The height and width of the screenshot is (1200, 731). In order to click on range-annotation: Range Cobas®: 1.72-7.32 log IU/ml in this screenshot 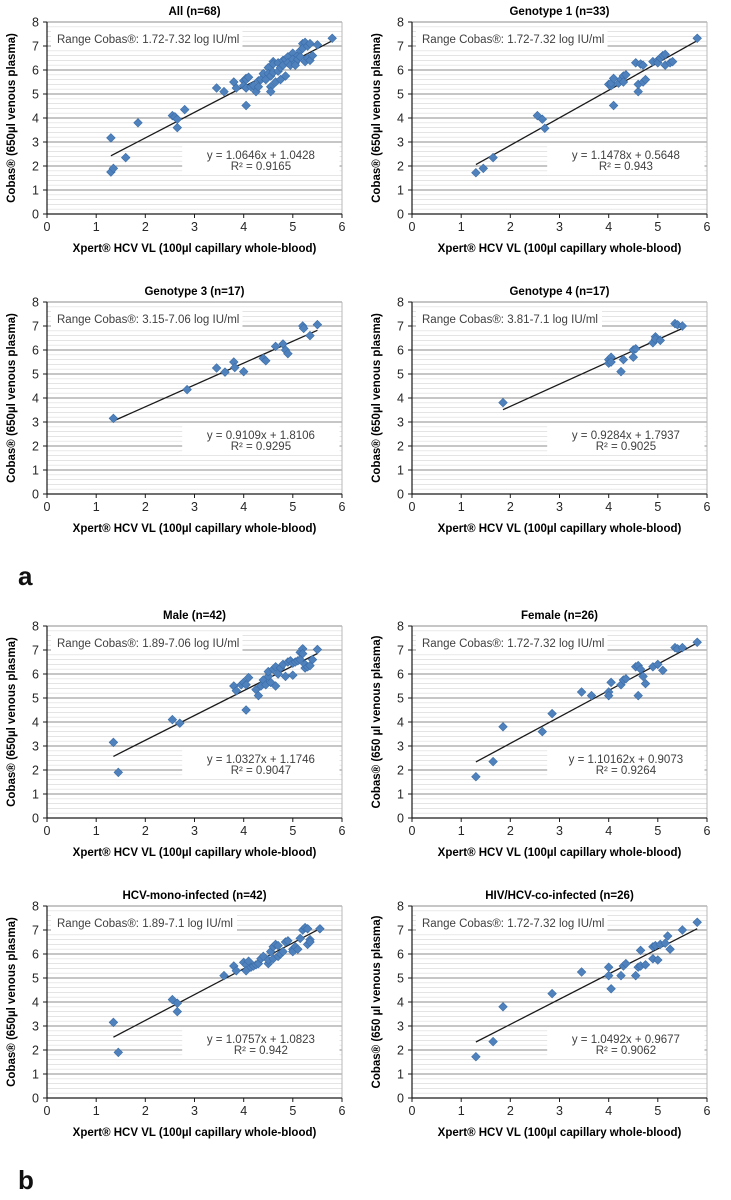, I will do `click(513, 644)`.